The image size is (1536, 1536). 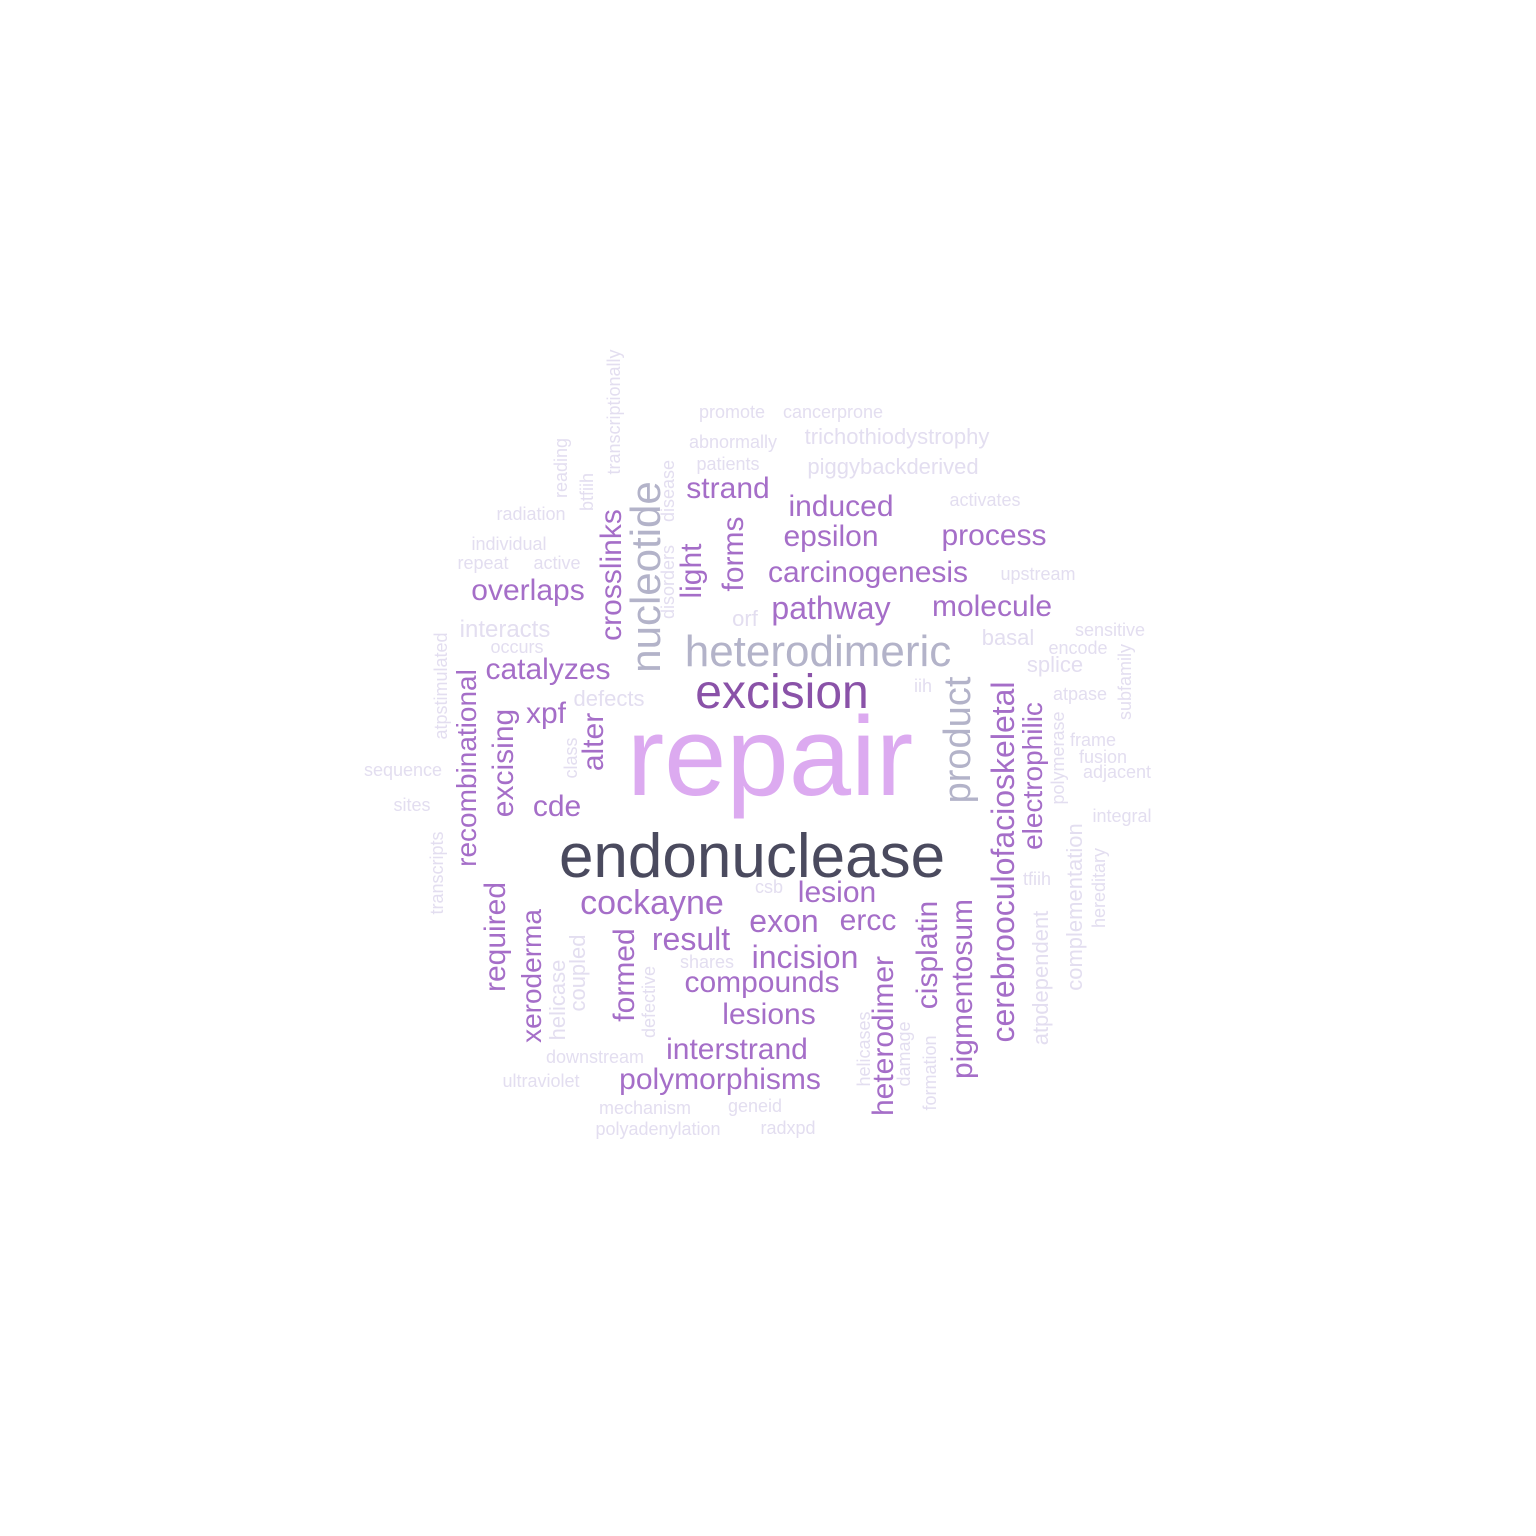 I want to click on word-excision: excision, so click(x=782, y=692).